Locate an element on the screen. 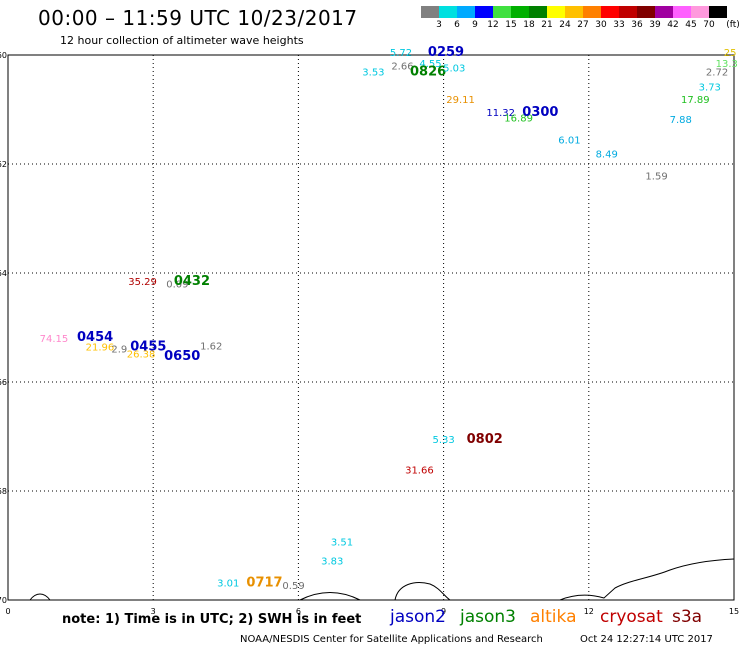 The width and height of the screenshot is (740, 650). wave-height-label: 1.59 is located at coordinates (656, 176).